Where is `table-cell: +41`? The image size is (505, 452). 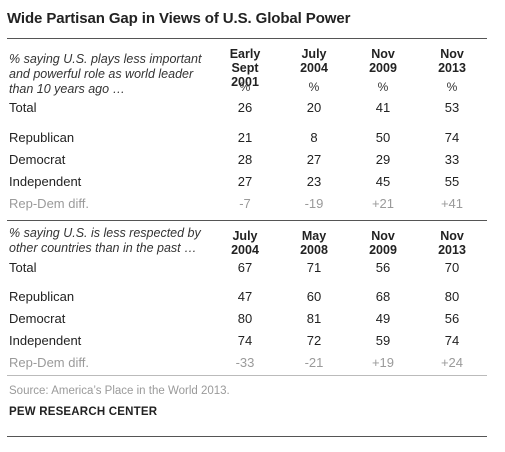
table-cell: +41 is located at coordinates (452, 203).